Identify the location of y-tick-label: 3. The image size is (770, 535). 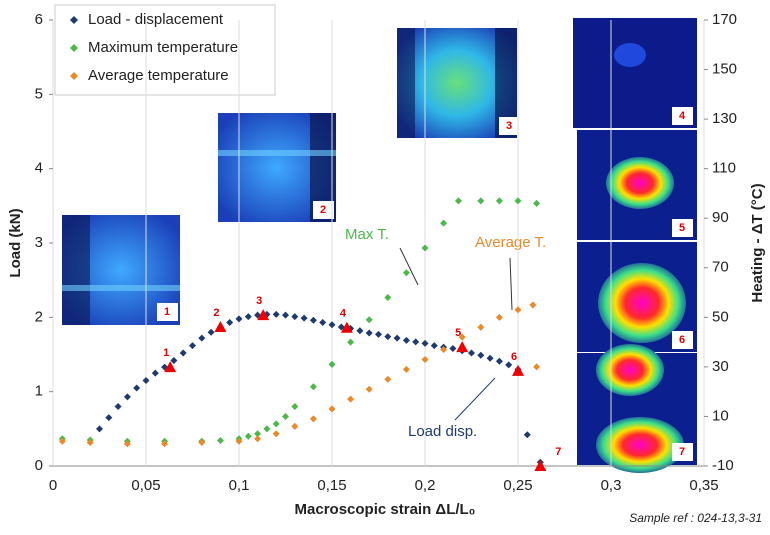
(39, 242).